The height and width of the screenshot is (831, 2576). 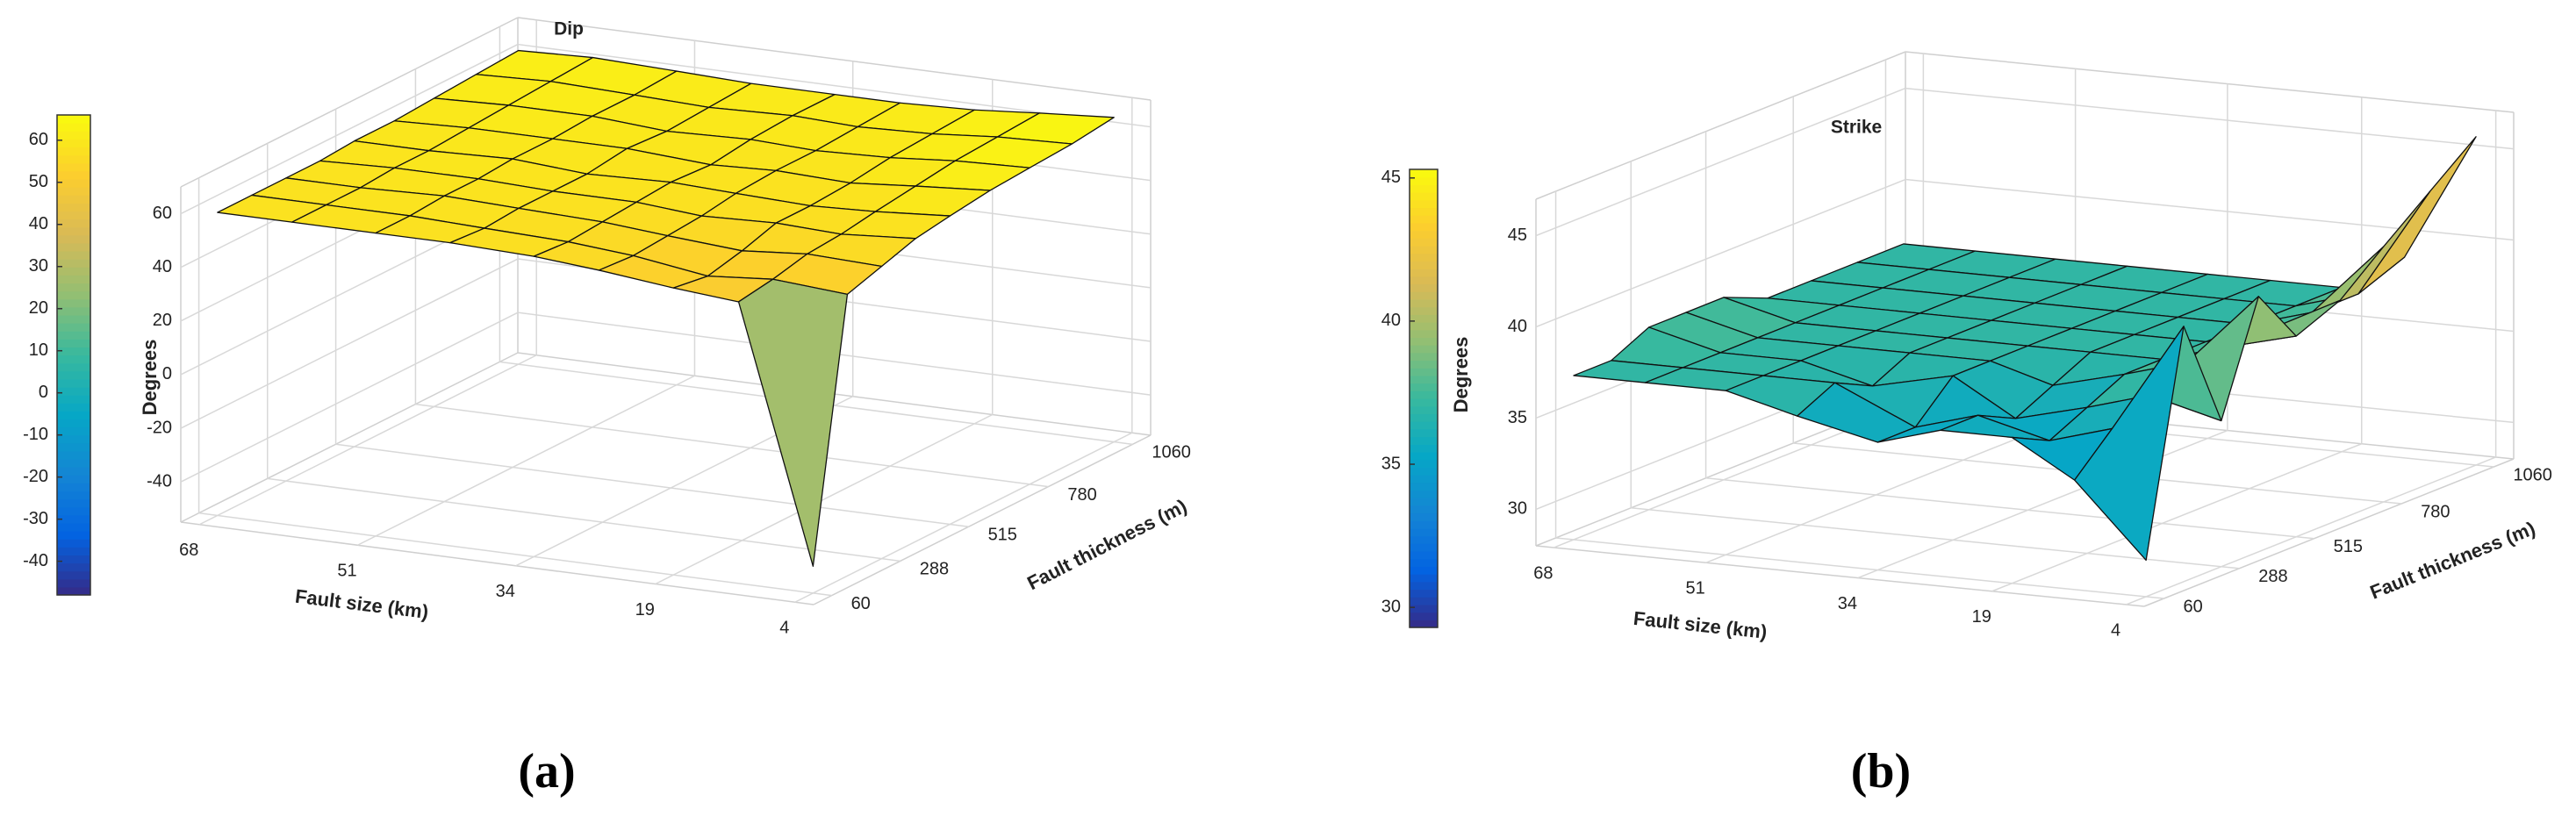 I want to click on z-axis-label: Degrees, so click(x=150, y=378).